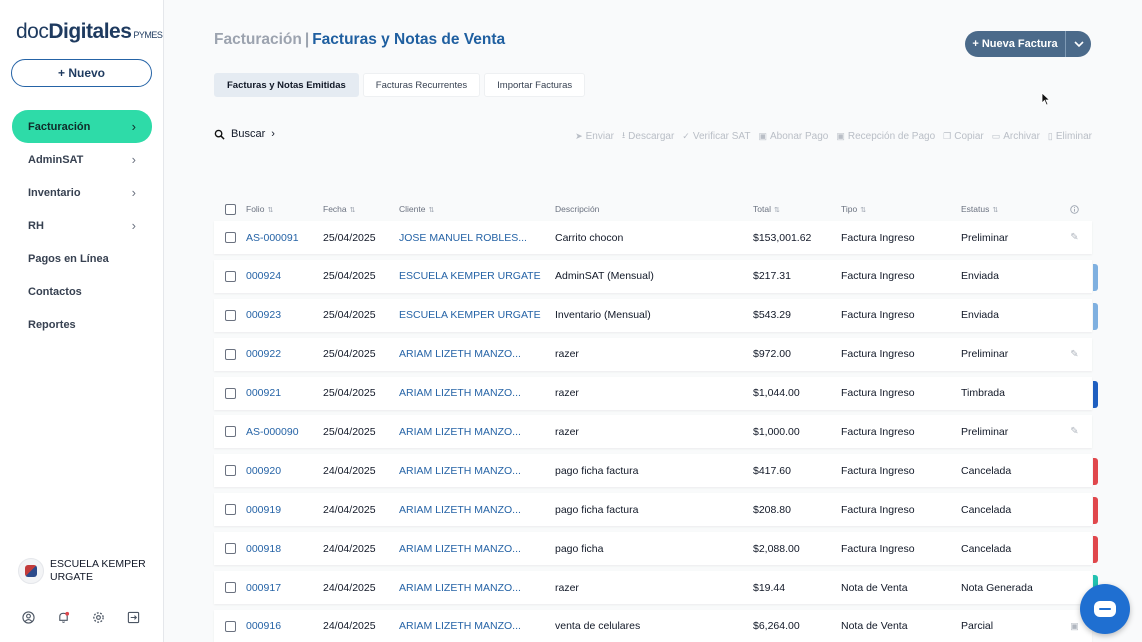  I want to click on gear-icon, so click(98, 617).